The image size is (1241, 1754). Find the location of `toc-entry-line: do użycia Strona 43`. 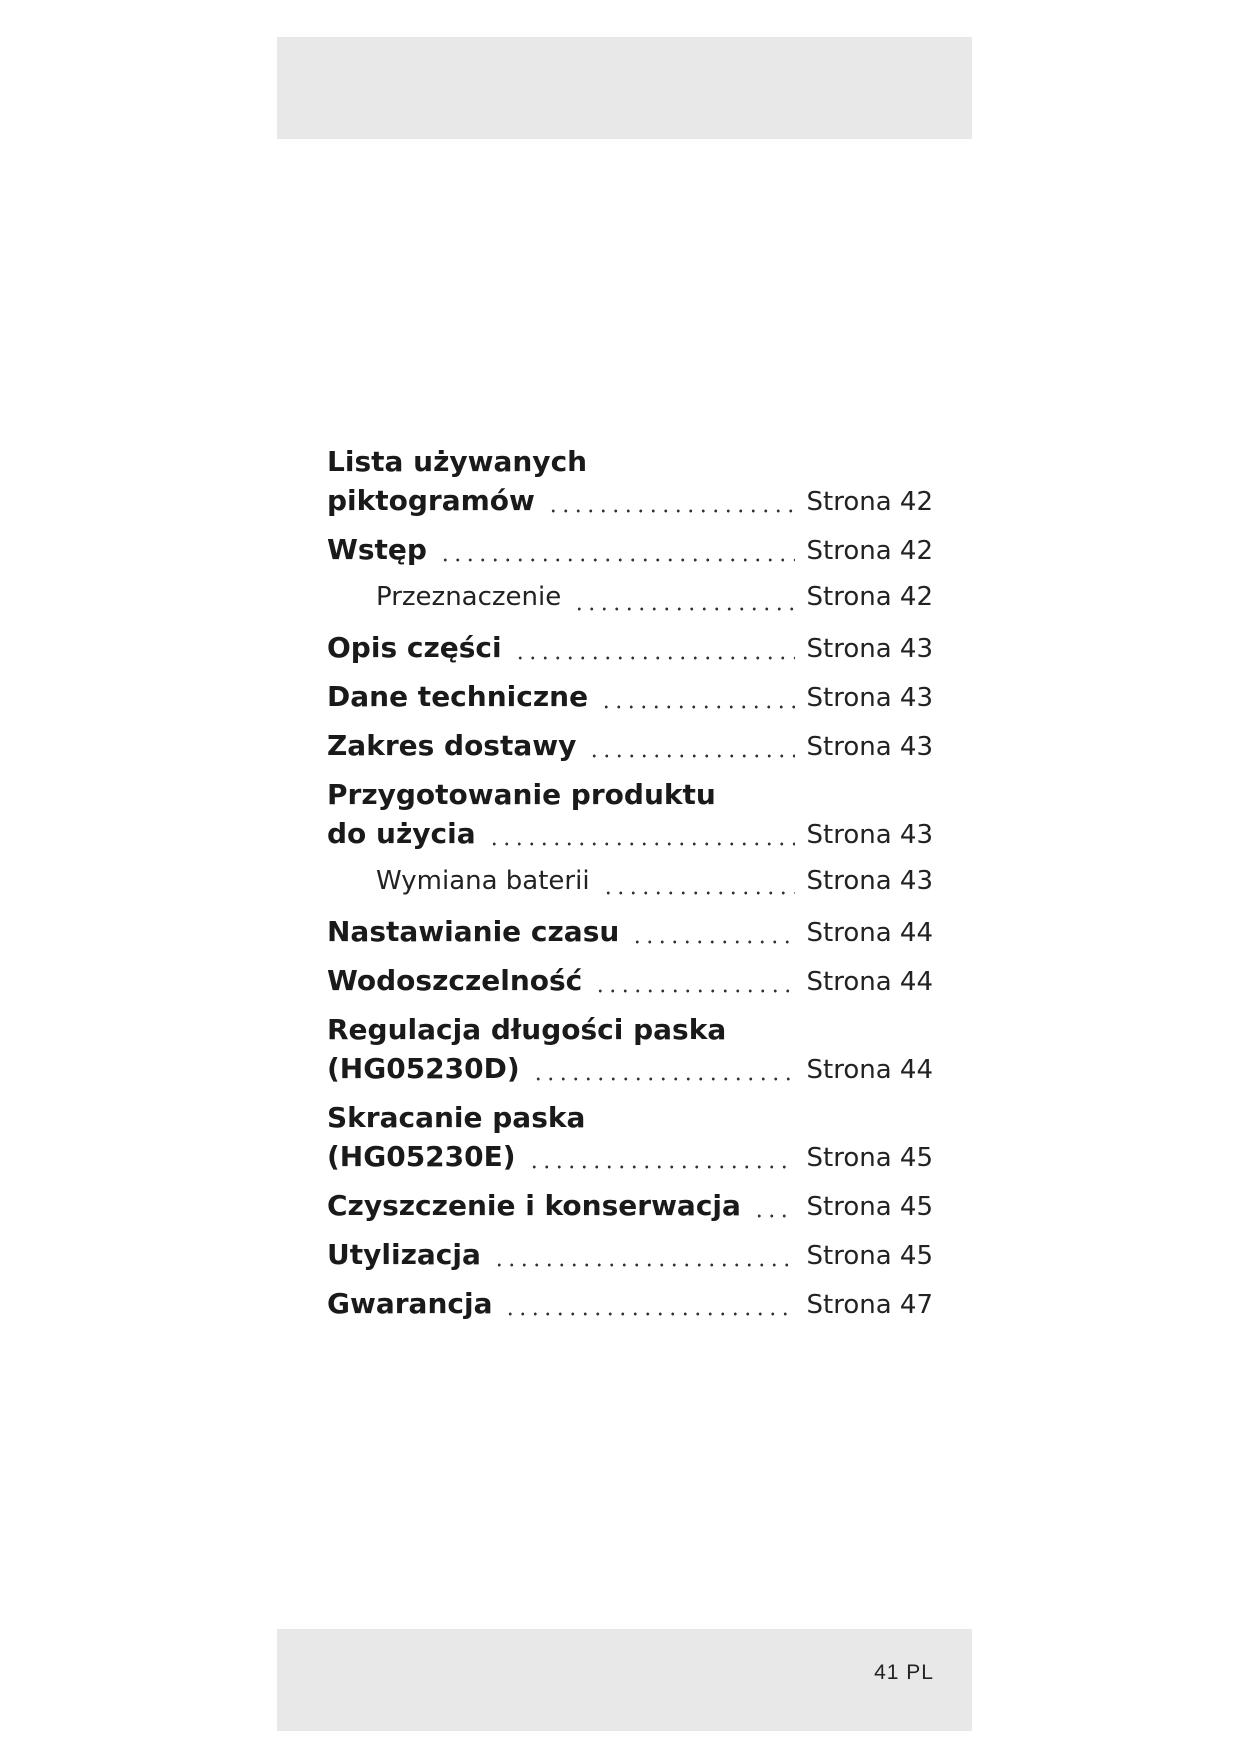

toc-entry-line: do użycia Strona 43 is located at coordinates (630, 836).